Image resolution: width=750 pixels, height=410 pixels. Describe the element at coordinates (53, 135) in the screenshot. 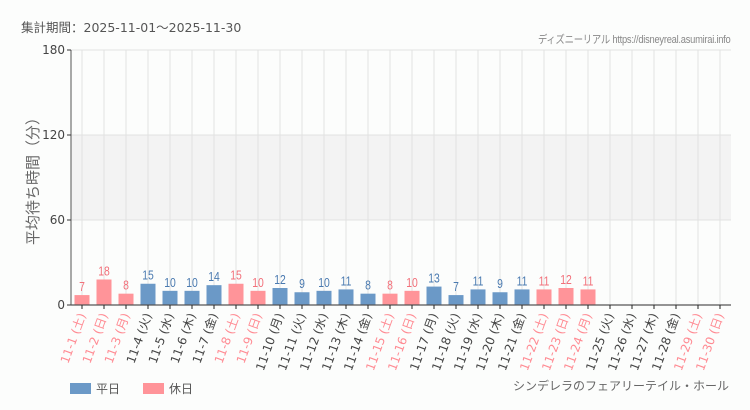

I see `y-tick-label: 120` at that location.